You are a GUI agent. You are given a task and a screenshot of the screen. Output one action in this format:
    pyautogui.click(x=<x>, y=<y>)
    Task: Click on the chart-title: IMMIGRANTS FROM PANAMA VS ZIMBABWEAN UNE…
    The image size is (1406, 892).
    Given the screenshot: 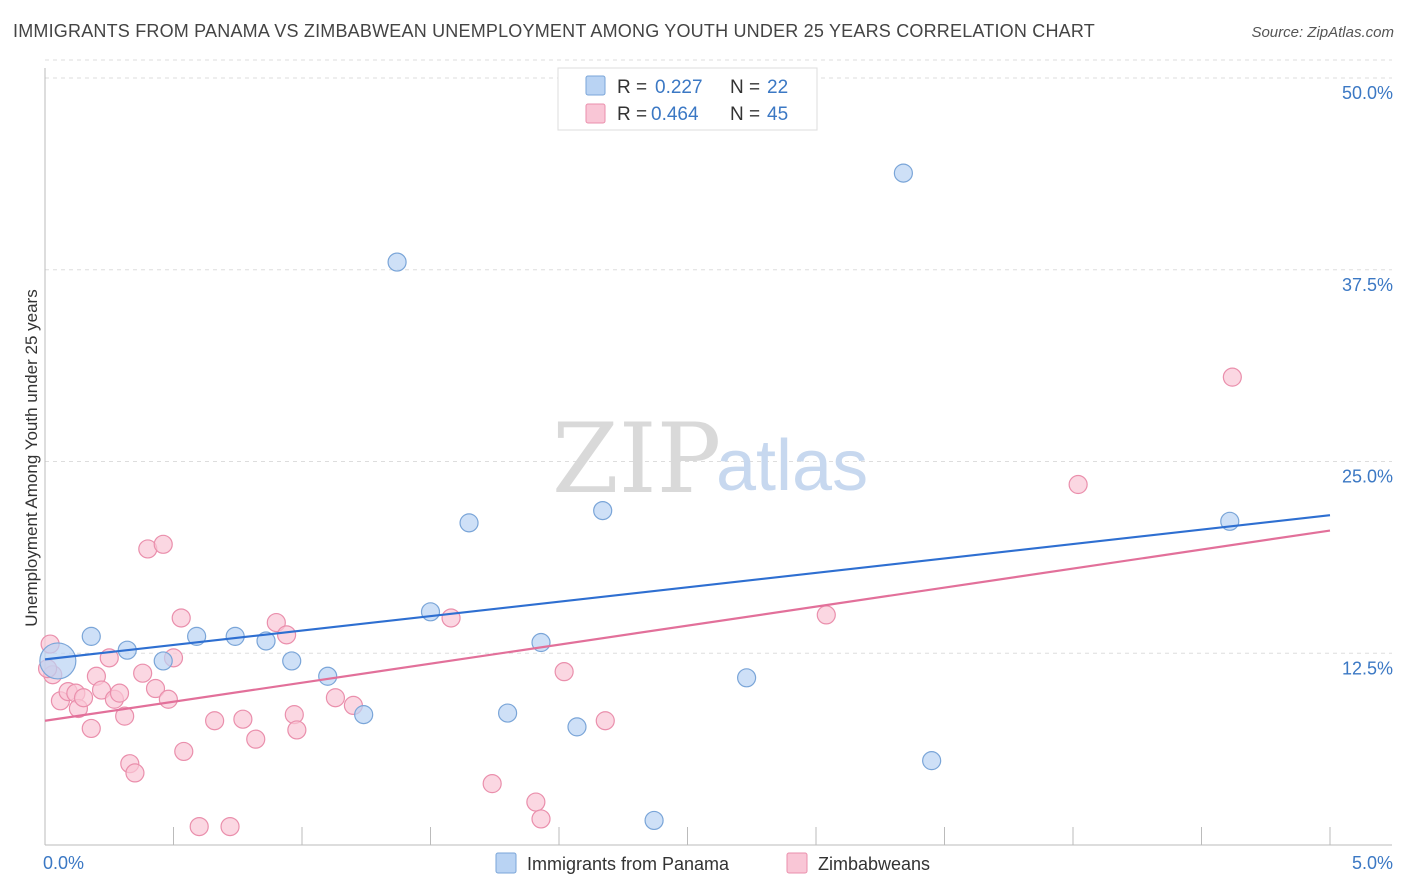 What is the action you would take?
    pyautogui.click(x=554, y=31)
    